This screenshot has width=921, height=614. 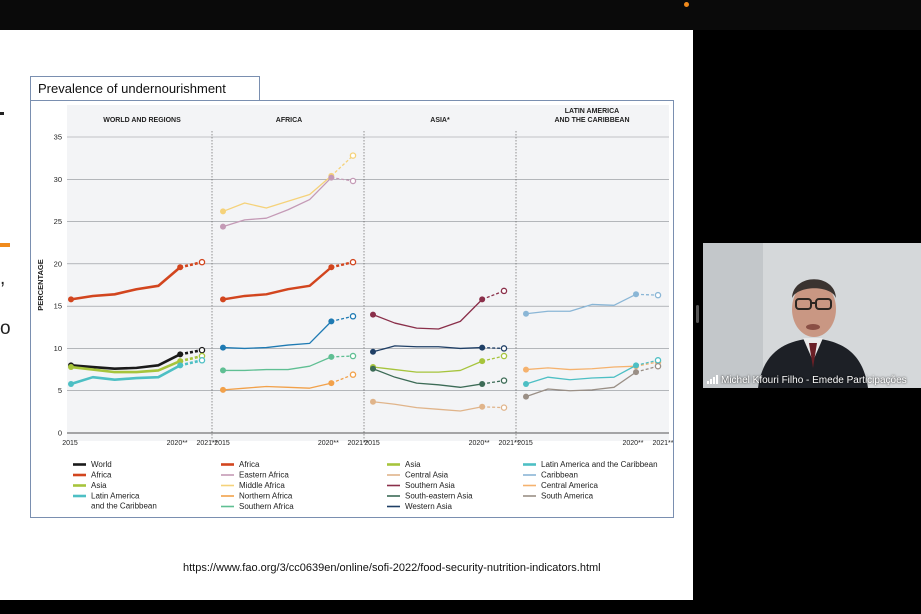 I want to click on panel-title-3-line2: AND THE CARIBBEAN, so click(x=591, y=120).